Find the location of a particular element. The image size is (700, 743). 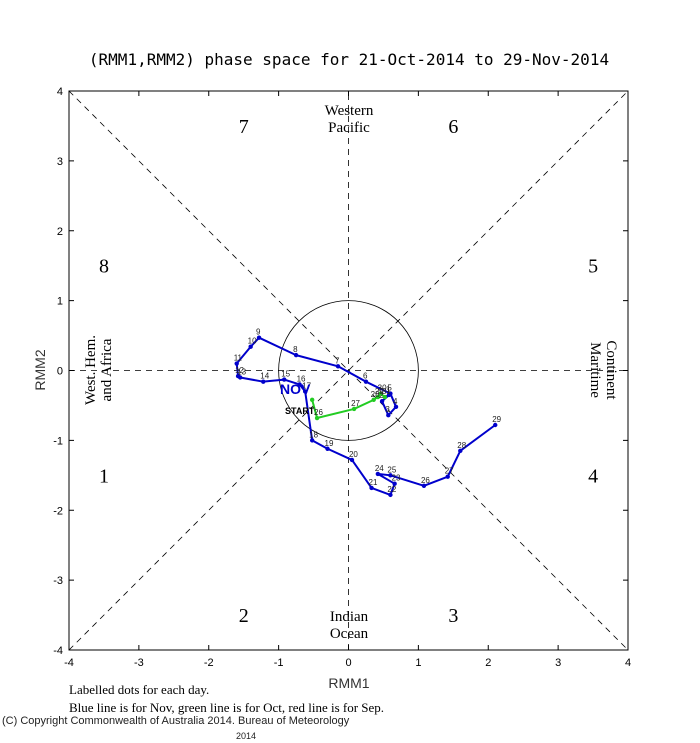

y-tick-label: -3 is located at coordinates (58, 581).